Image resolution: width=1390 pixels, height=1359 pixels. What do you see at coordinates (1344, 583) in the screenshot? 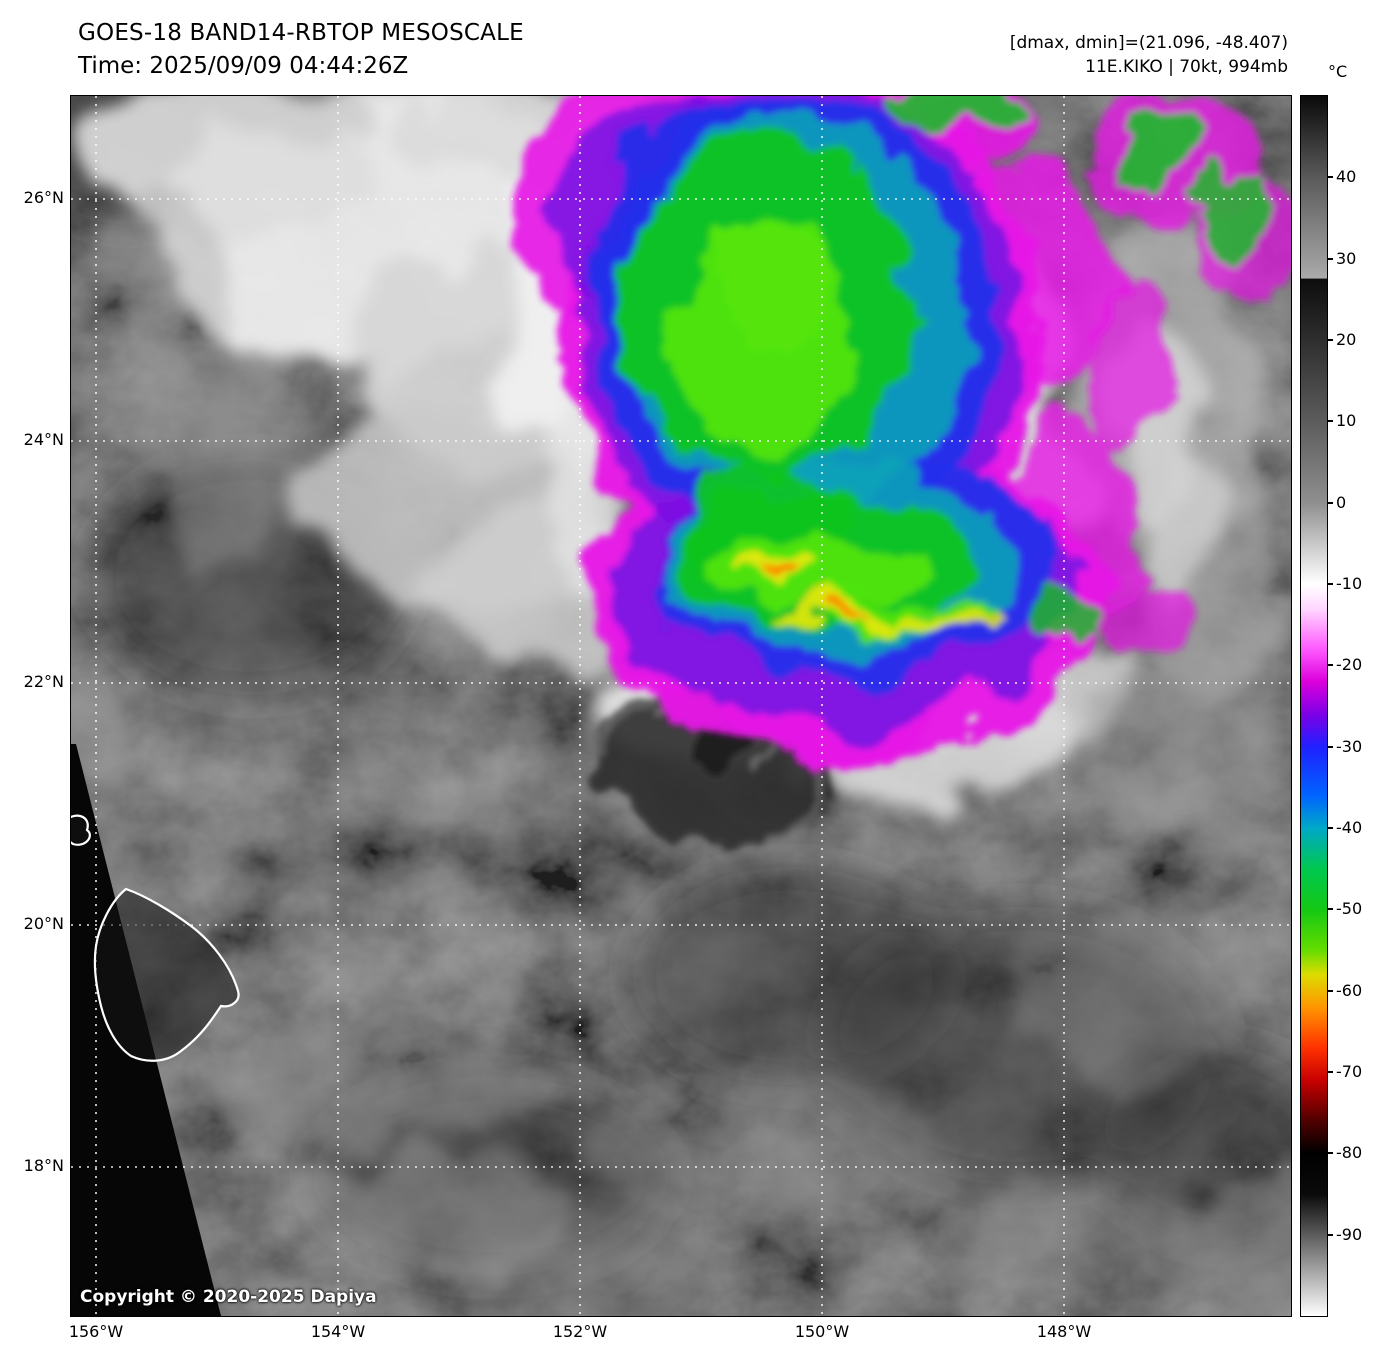
I see `colorbar-tick-label: -10` at bounding box center [1344, 583].